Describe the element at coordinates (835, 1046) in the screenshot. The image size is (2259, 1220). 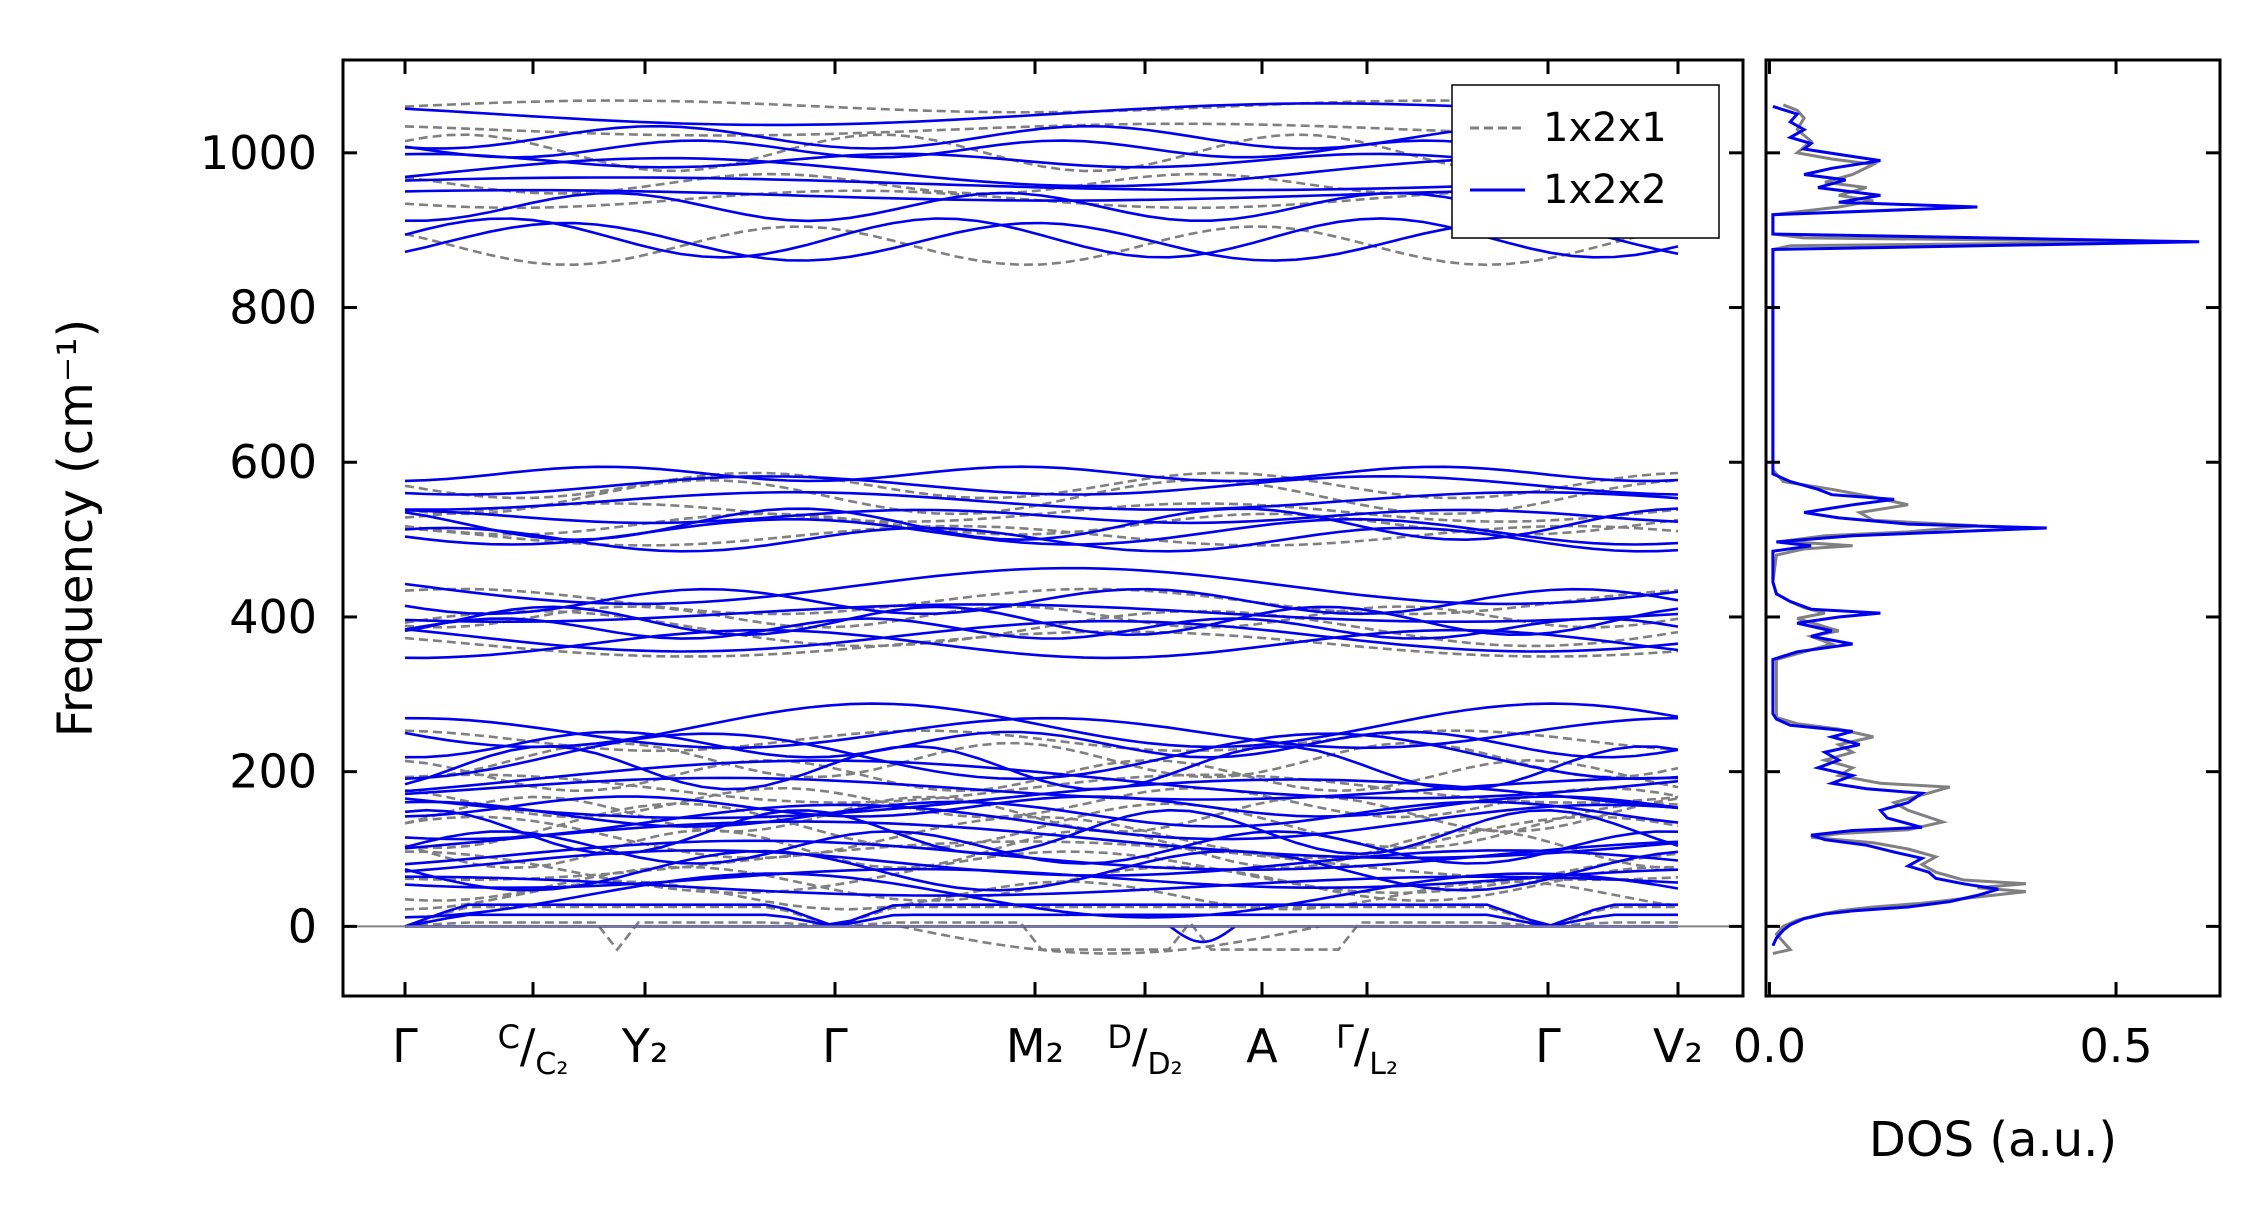
I see `band-xtick-label-3: Γ` at that location.